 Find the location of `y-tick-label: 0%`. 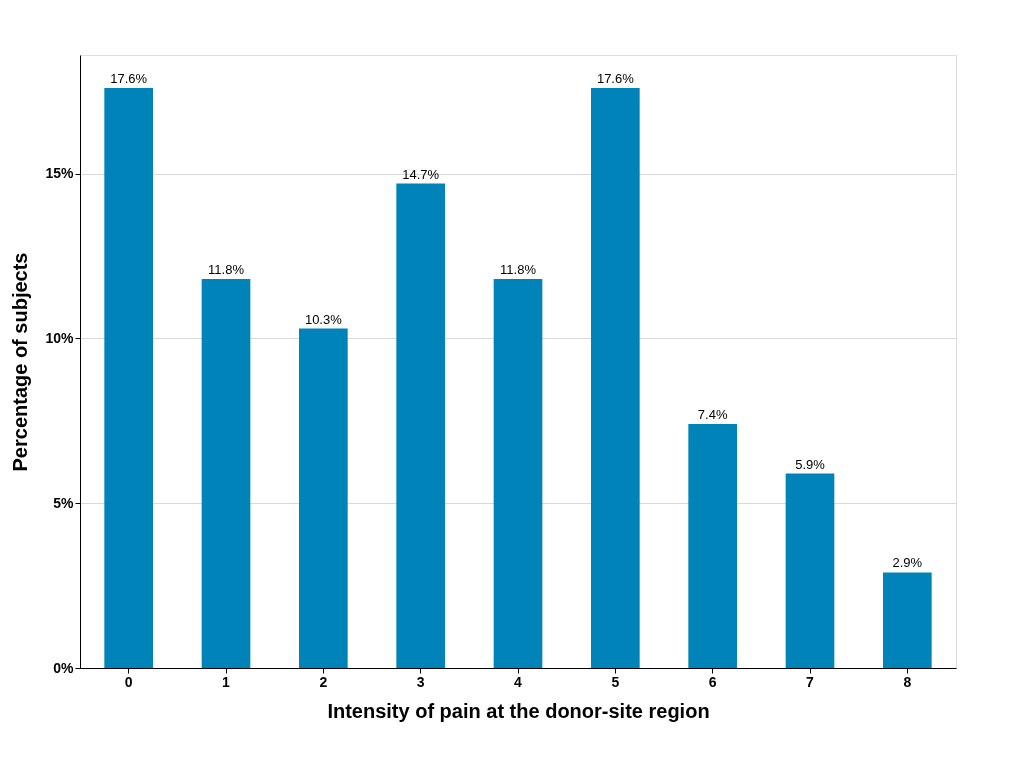

y-tick-label: 0% is located at coordinates (64, 667).